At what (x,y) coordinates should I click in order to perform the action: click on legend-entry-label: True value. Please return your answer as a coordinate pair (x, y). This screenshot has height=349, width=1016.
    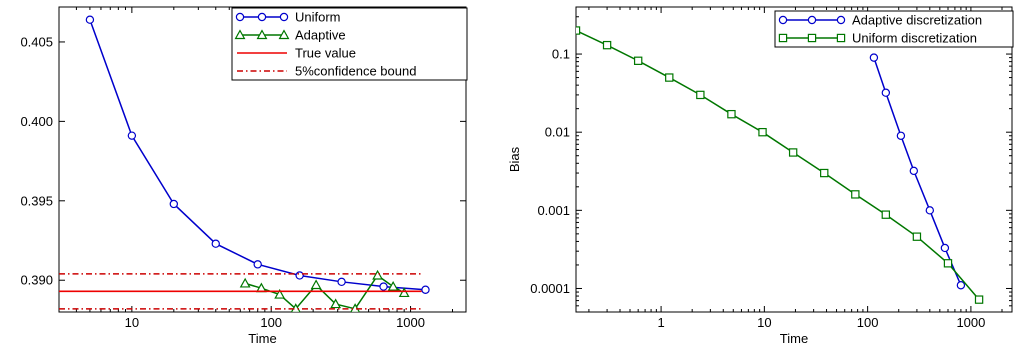
    Looking at the image, I should click on (325, 53).